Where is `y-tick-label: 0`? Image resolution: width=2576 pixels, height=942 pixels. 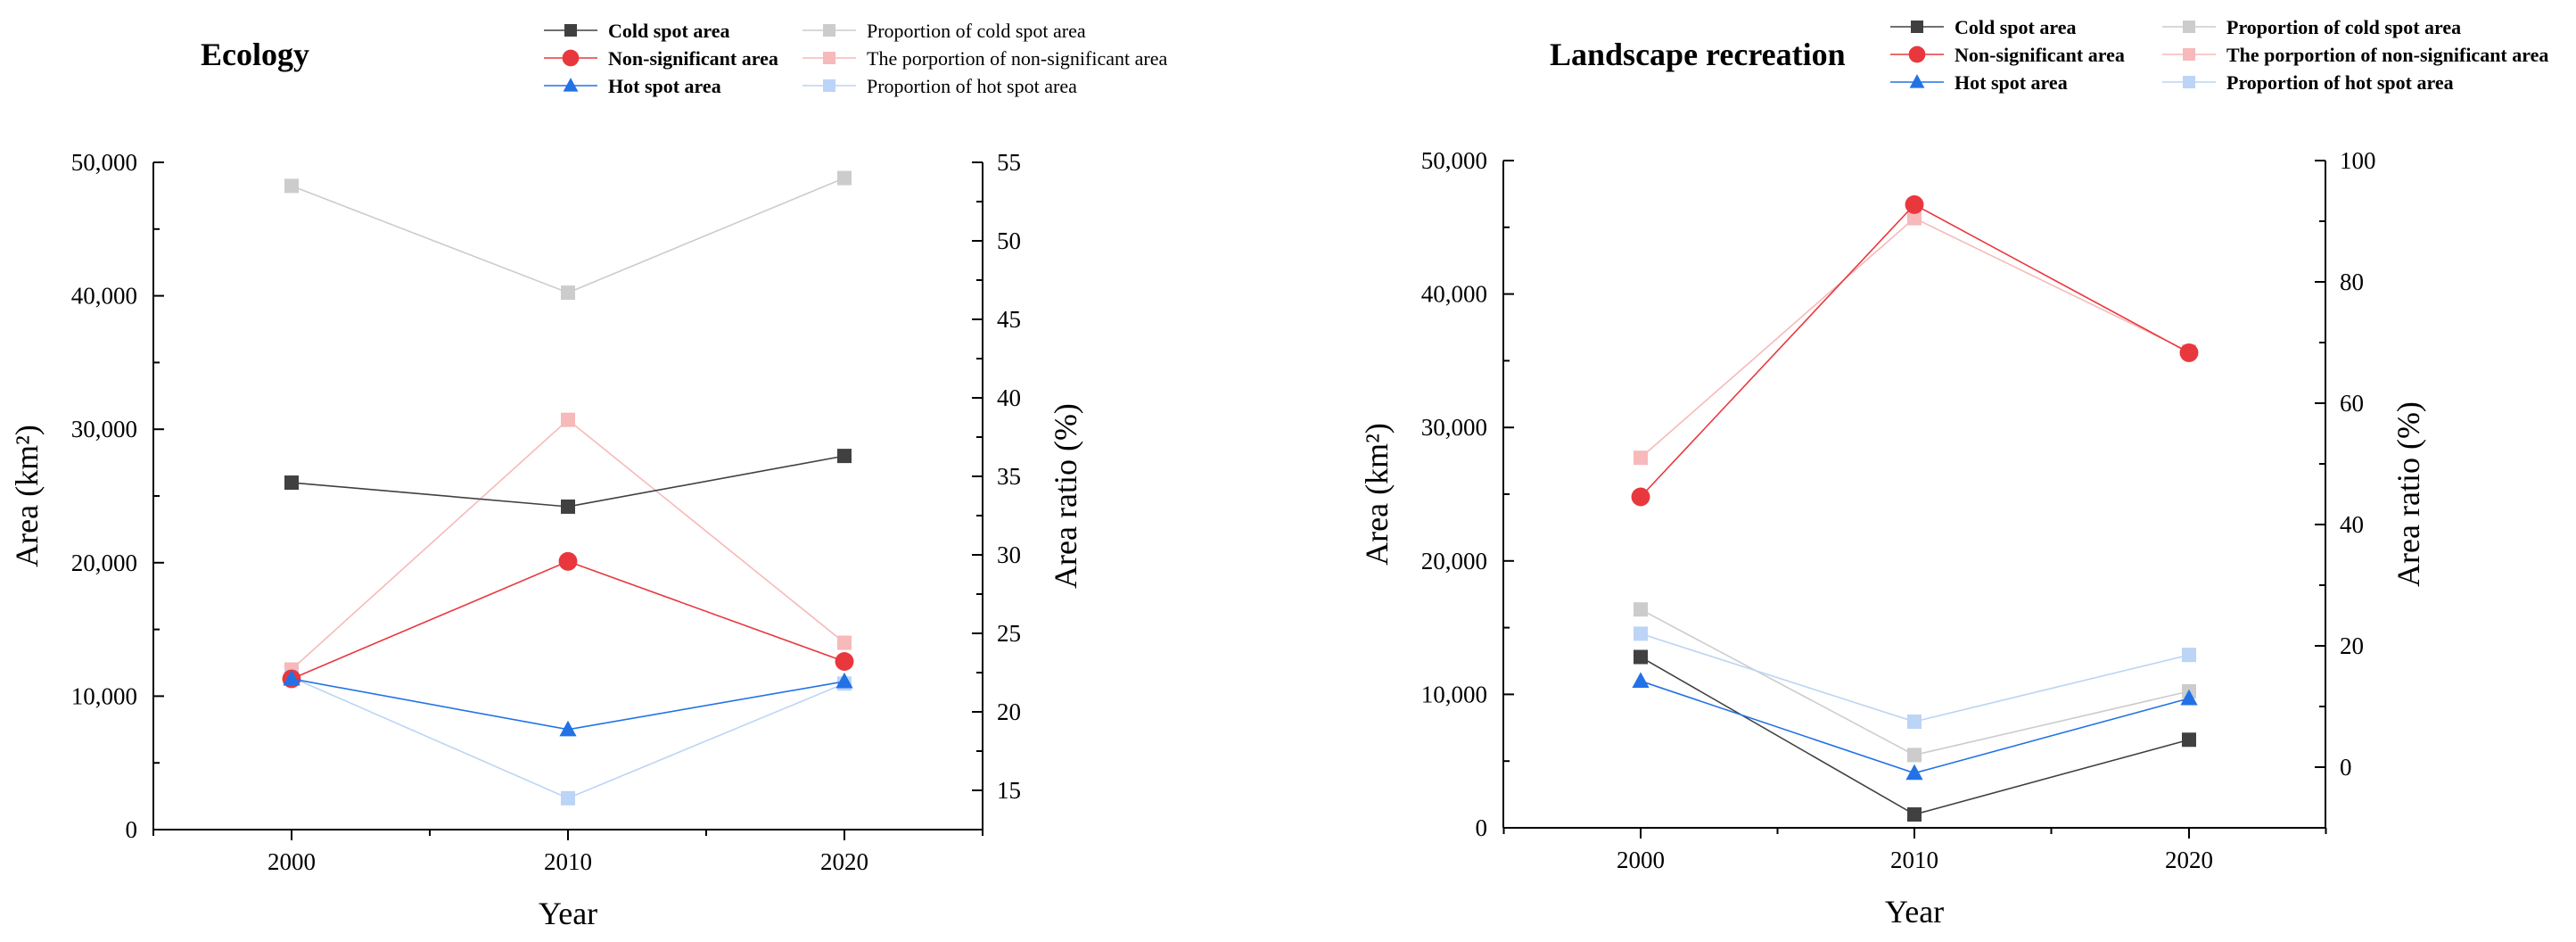 y-tick-label: 0 is located at coordinates (132, 829).